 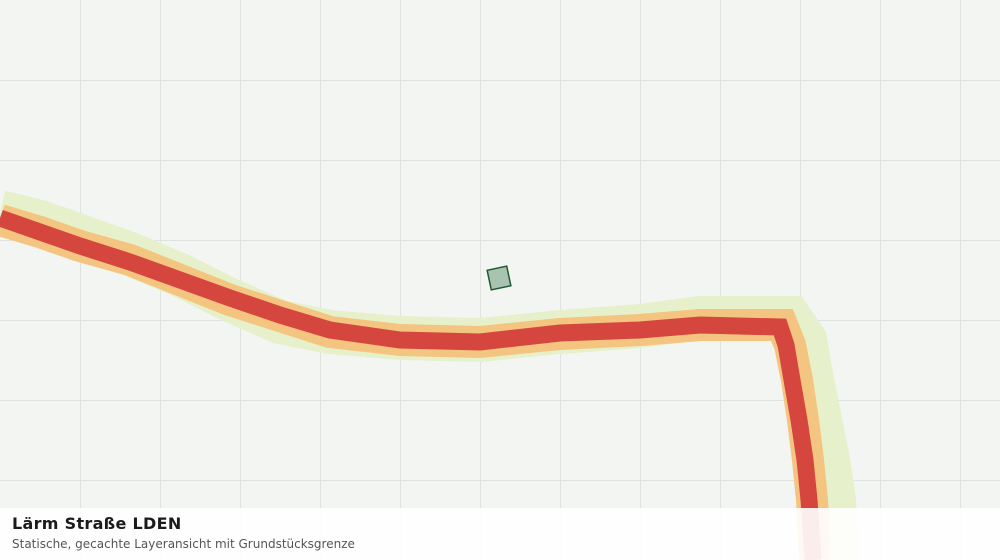 What do you see at coordinates (499, 278) in the screenshot?
I see `parcel-boundary` at bounding box center [499, 278].